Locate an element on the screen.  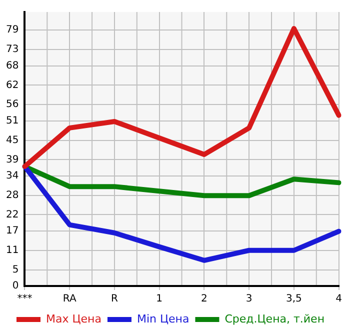
y-tick-label: 28 is located at coordinates (12, 195).